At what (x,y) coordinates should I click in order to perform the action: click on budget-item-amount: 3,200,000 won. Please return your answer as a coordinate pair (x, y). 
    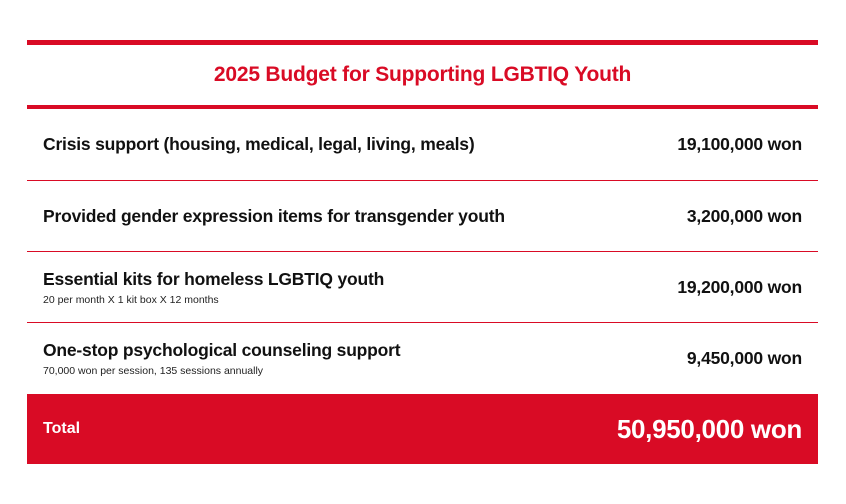
    Looking at the image, I should click on (744, 215).